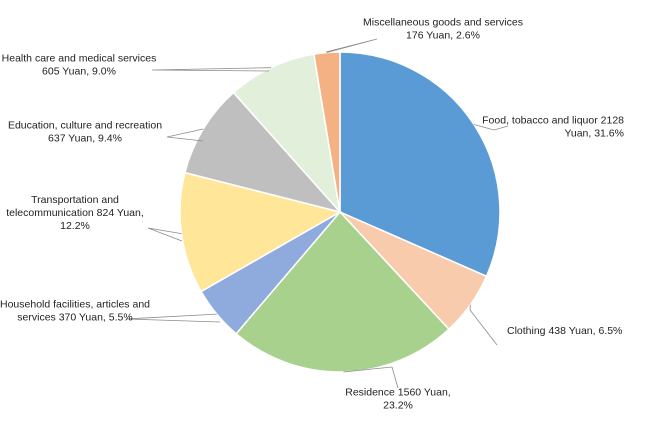  What do you see at coordinates (75, 226) in the screenshot?
I see `slice-label-line: 12.2%` at bounding box center [75, 226].